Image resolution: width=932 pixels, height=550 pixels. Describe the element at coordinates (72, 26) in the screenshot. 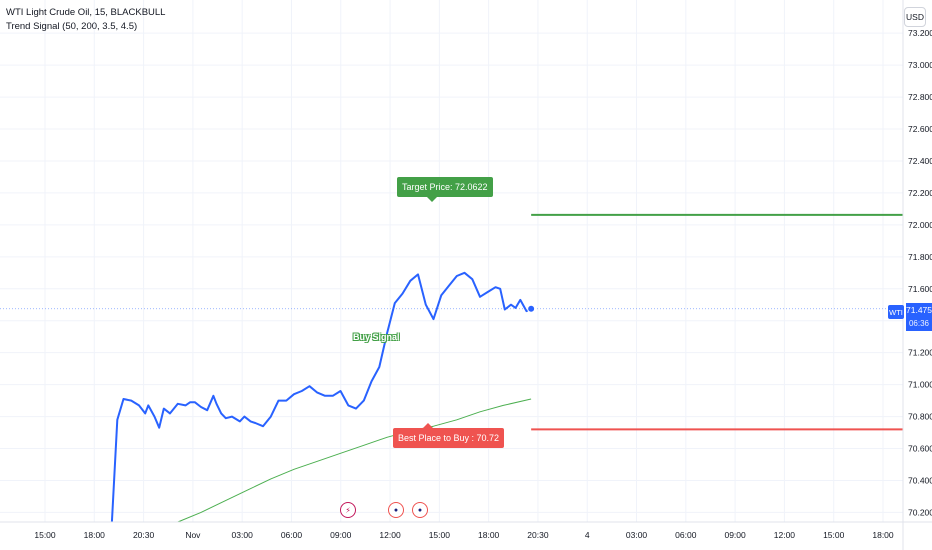

I see `indicator-title: Trend Signal (50, 200, 3.5, 4.5)` at that location.